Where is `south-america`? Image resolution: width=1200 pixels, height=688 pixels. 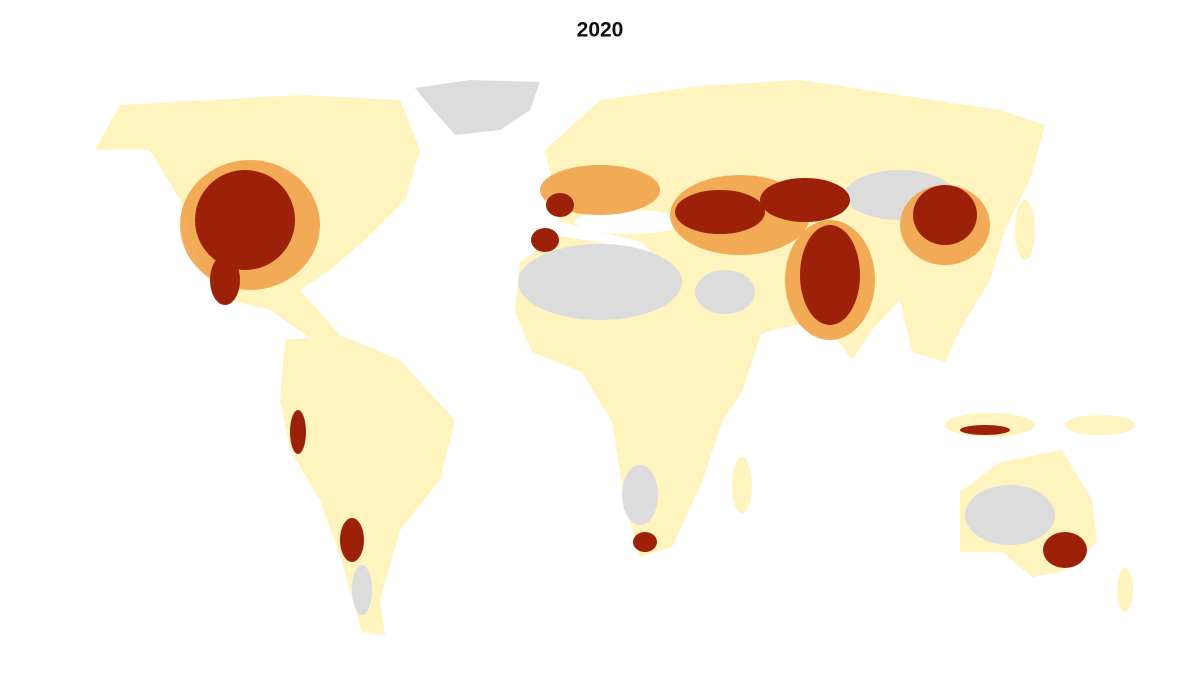
south-america is located at coordinates (367, 485).